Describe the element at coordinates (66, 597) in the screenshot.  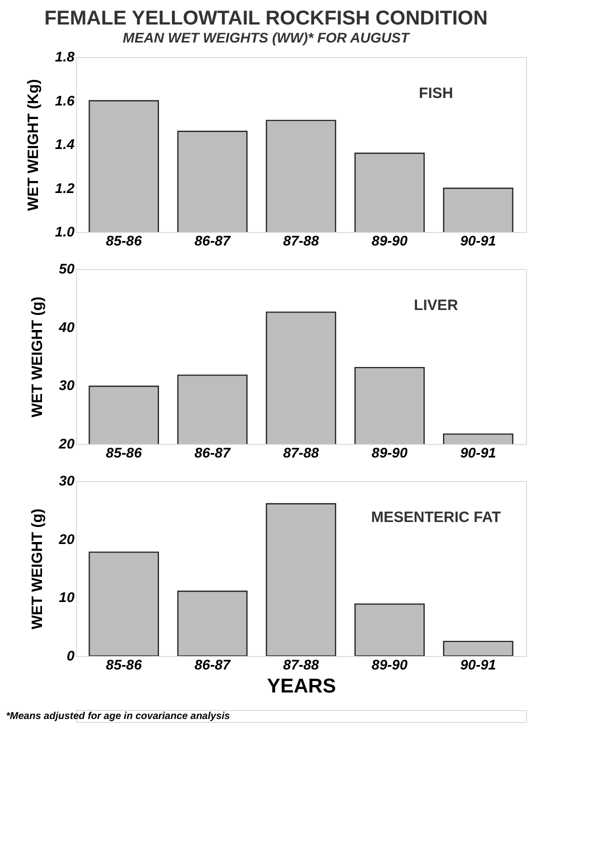
I see `y-tick-label: 10` at that location.